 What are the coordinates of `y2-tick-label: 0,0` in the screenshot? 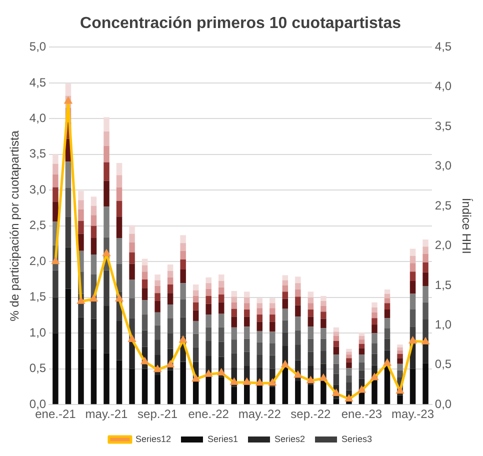 It's located at (443, 403).